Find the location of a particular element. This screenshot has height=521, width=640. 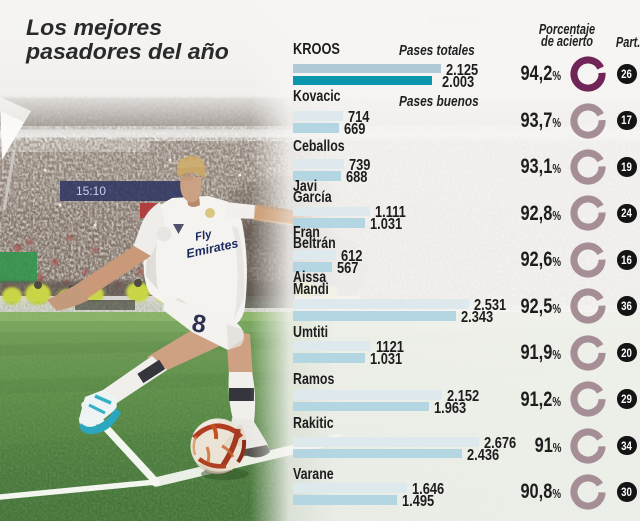

svg-text: Fly is located at coordinates (203, 235).